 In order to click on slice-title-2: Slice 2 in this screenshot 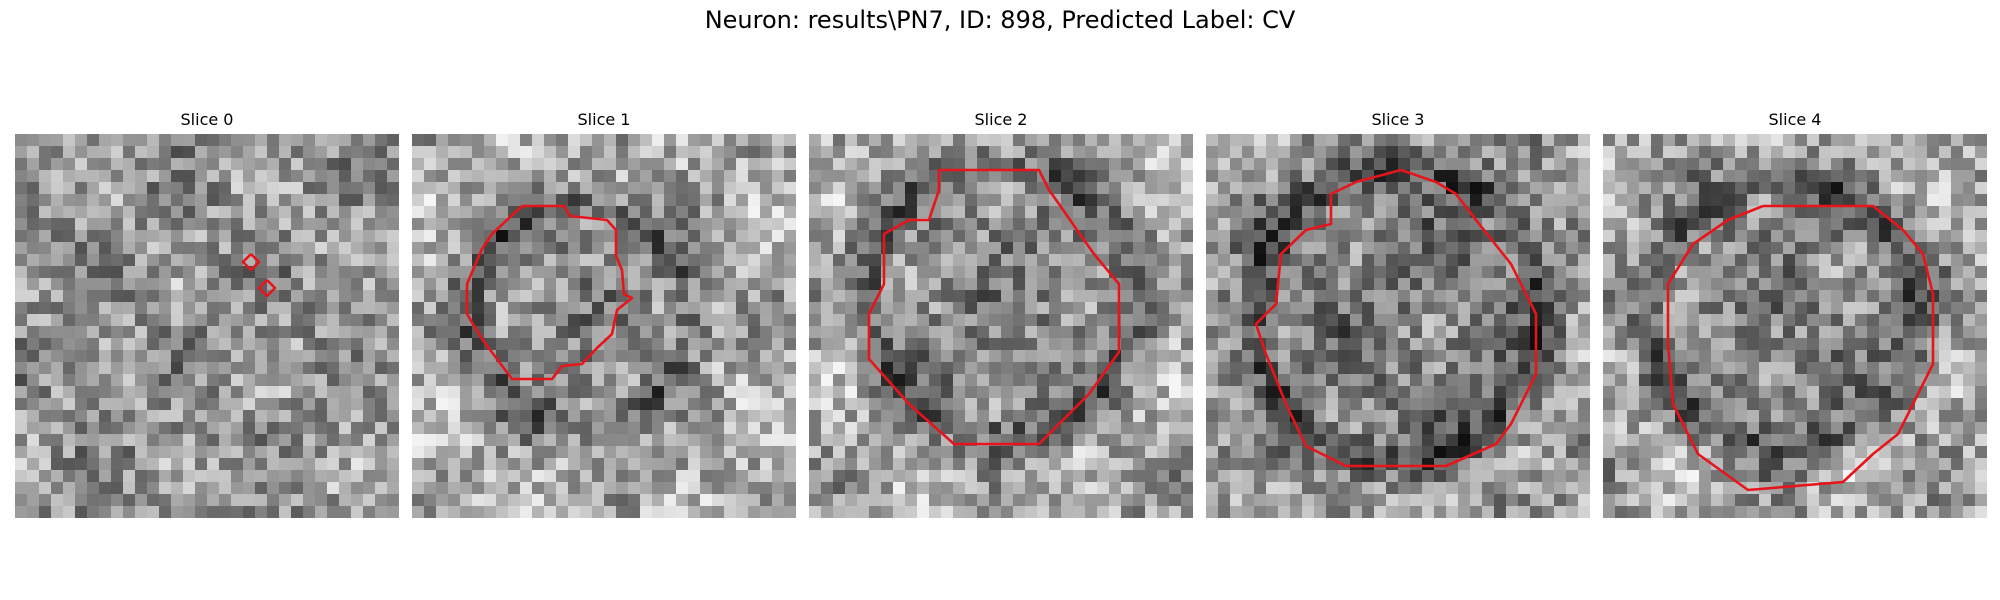, I will do `click(1001, 119)`.